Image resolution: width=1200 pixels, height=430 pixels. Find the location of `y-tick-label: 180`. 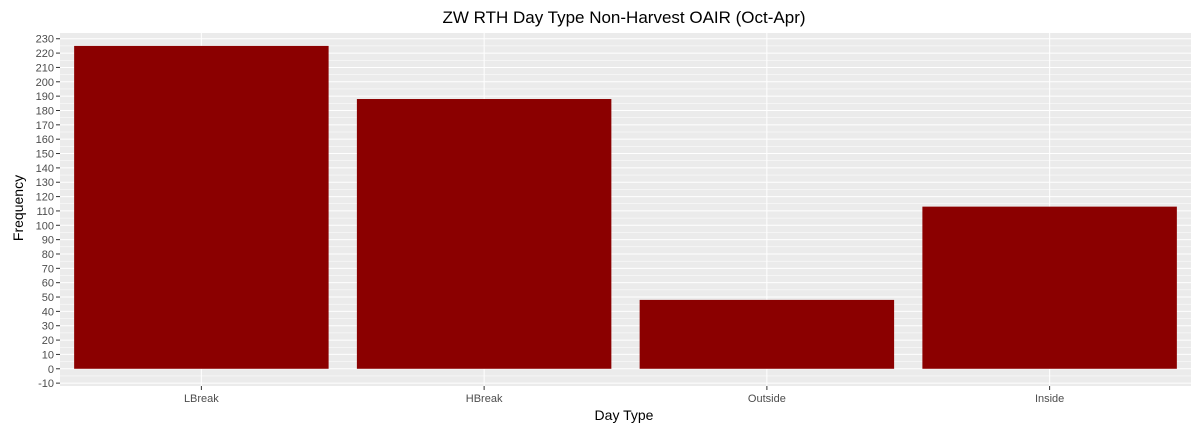

y-tick-label: 180 is located at coordinates (45, 111).